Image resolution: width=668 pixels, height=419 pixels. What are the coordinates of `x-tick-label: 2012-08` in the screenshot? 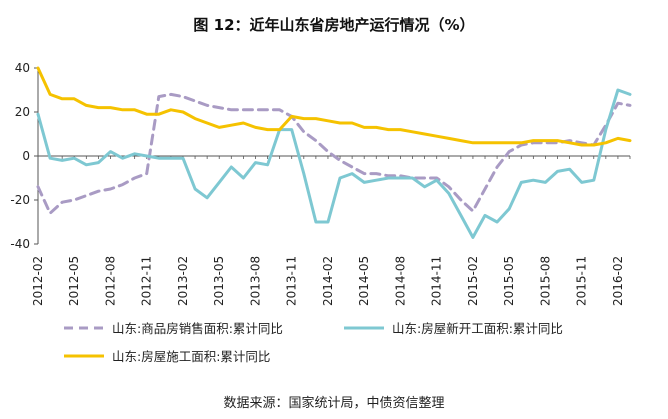 It's located at (110, 281).